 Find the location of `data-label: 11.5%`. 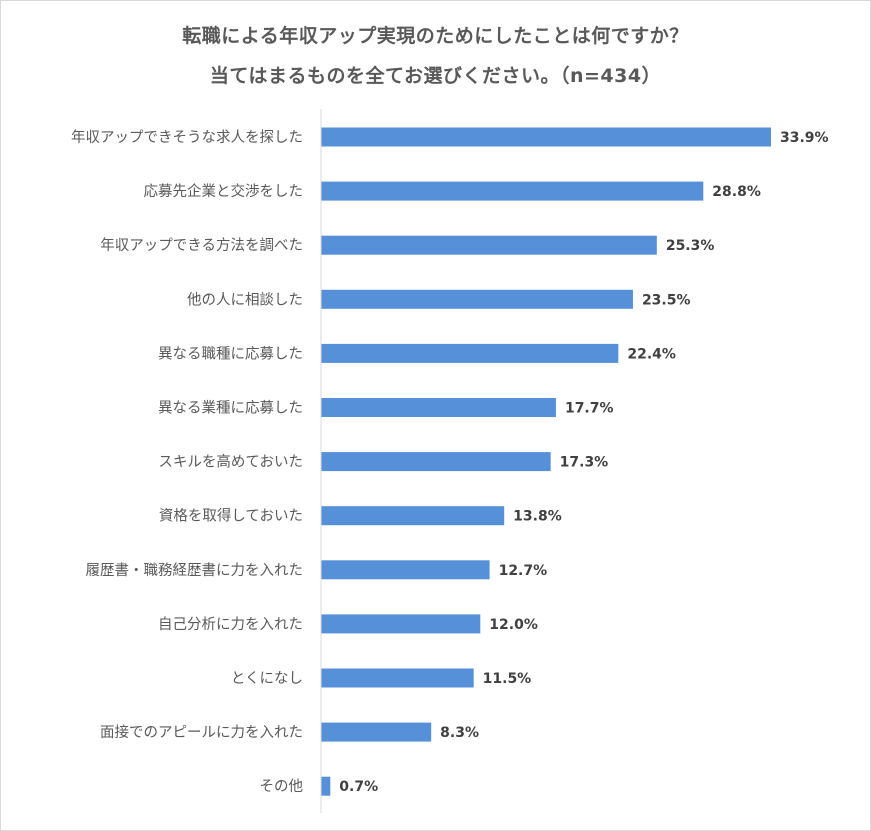

data-label: 11.5% is located at coordinates (507, 679).